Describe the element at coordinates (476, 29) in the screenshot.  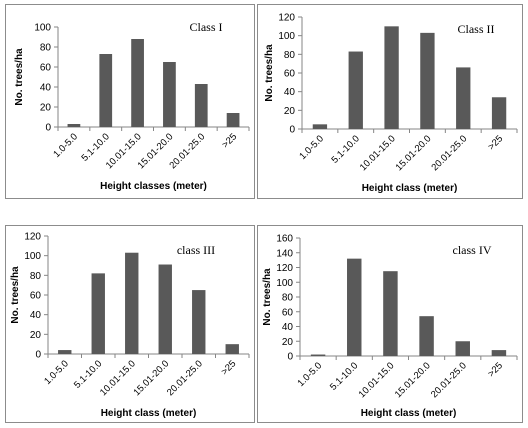
I see `chart-title: Class II` at that location.